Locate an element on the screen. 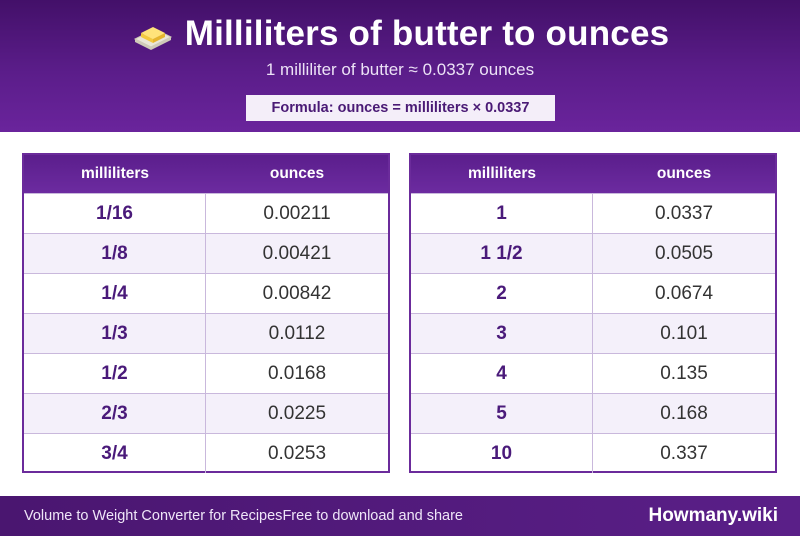 This screenshot has height=536, width=800. milliliters-cell: 5 is located at coordinates (502, 413).